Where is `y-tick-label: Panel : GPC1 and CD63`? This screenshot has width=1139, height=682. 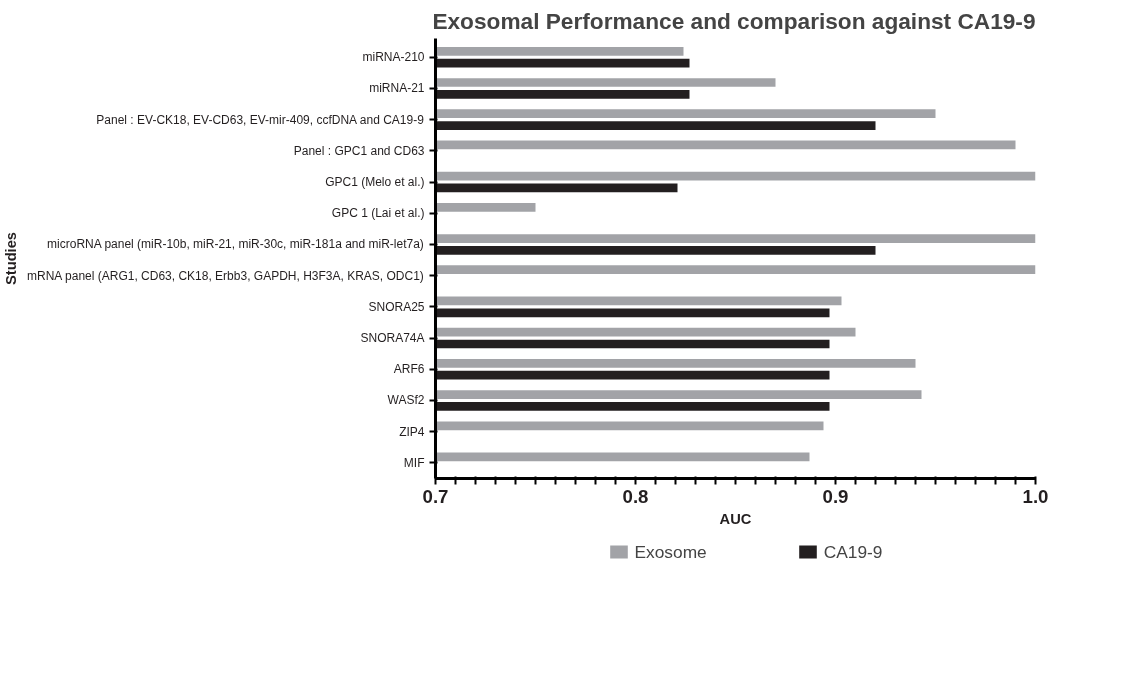
y-tick-label: Panel : GPC1 and CD63 is located at coordinates (359, 150).